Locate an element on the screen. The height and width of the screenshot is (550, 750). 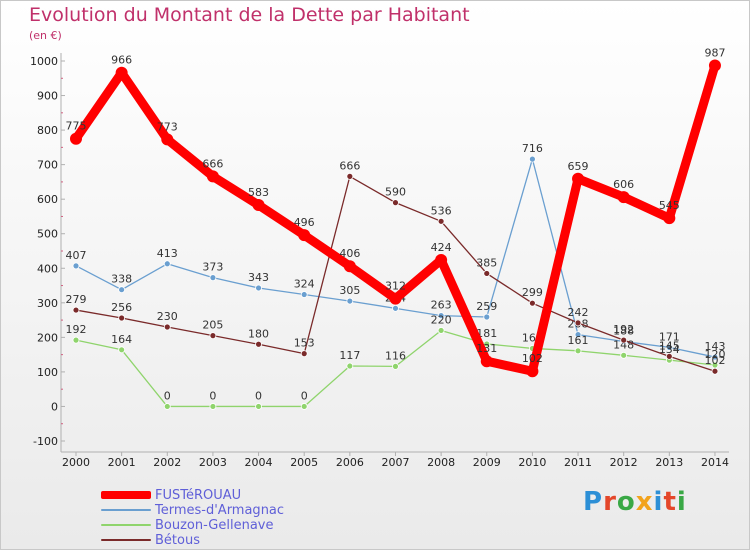
x-tick-label: 2014 is located at coordinates (715, 462).